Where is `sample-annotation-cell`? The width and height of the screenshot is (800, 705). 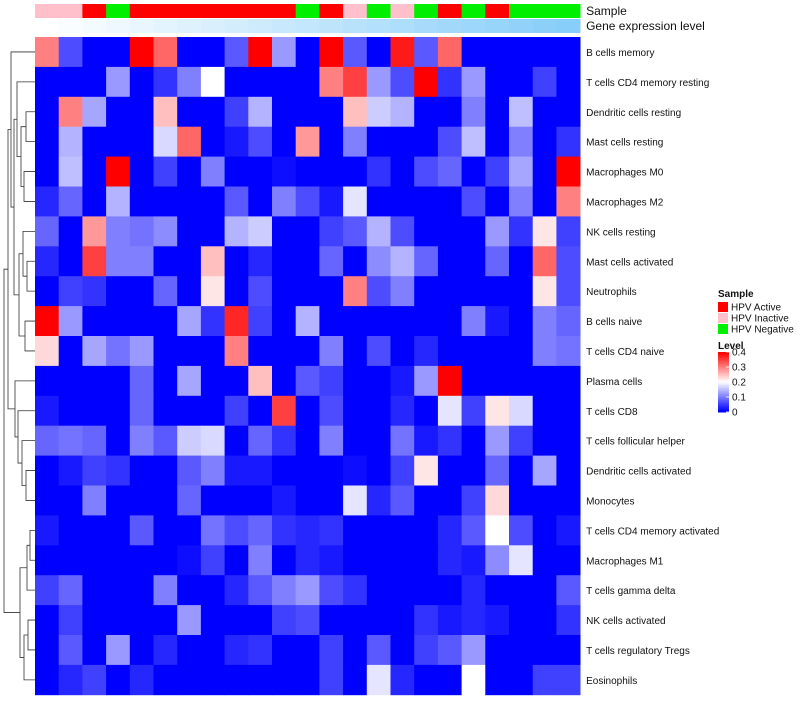 sample-annotation-cell is located at coordinates (521, 11).